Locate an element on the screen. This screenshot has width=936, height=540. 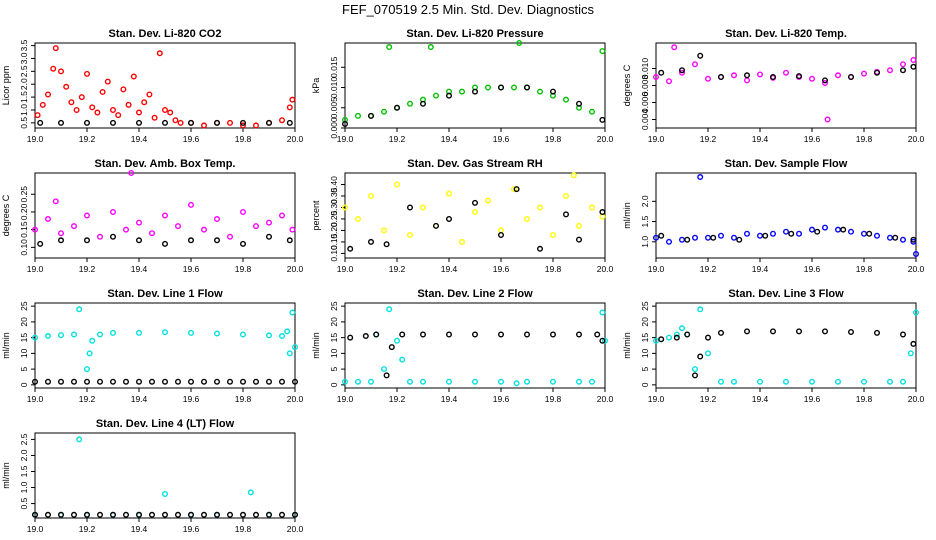
chart-9-ytick-label: 10 is located at coordinates (645, 353).